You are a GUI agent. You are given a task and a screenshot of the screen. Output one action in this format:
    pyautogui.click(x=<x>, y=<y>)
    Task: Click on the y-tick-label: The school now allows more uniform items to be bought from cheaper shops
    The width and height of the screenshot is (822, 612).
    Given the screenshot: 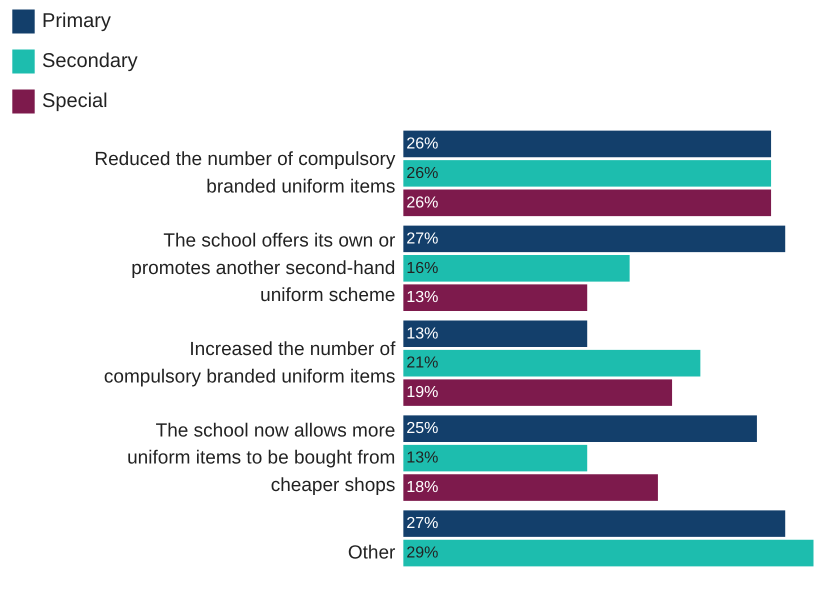 What is the action you would take?
    pyautogui.click(x=261, y=458)
    